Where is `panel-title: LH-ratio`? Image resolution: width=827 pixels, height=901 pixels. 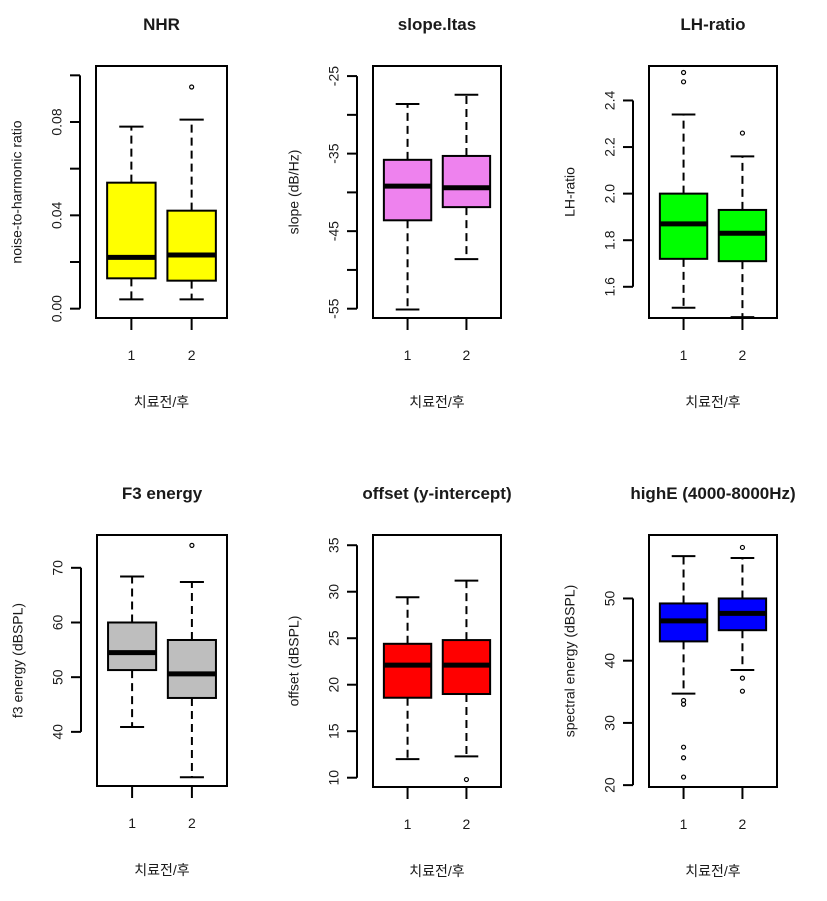 panel-title: LH-ratio is located at coordinates (712, 24).